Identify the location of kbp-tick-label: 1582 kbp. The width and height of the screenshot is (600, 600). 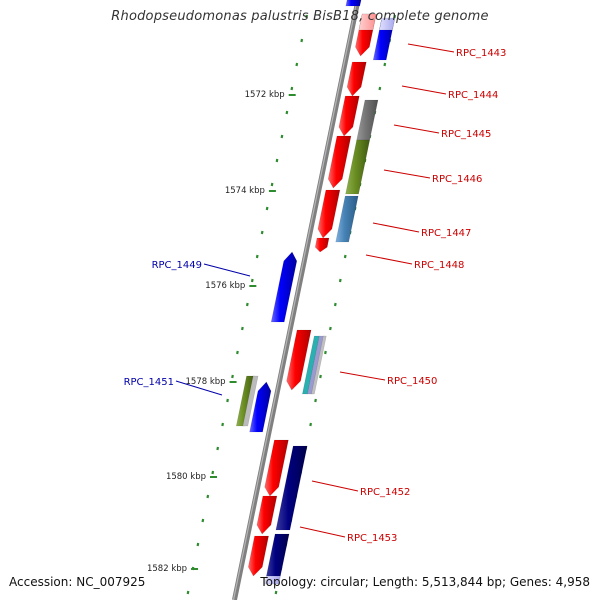
(167, 569).